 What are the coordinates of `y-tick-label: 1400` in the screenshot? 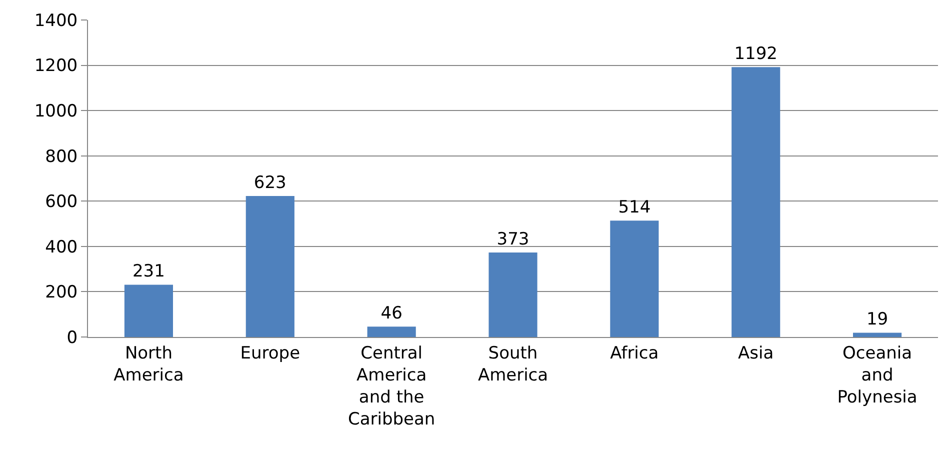 It's located at (56, 20).